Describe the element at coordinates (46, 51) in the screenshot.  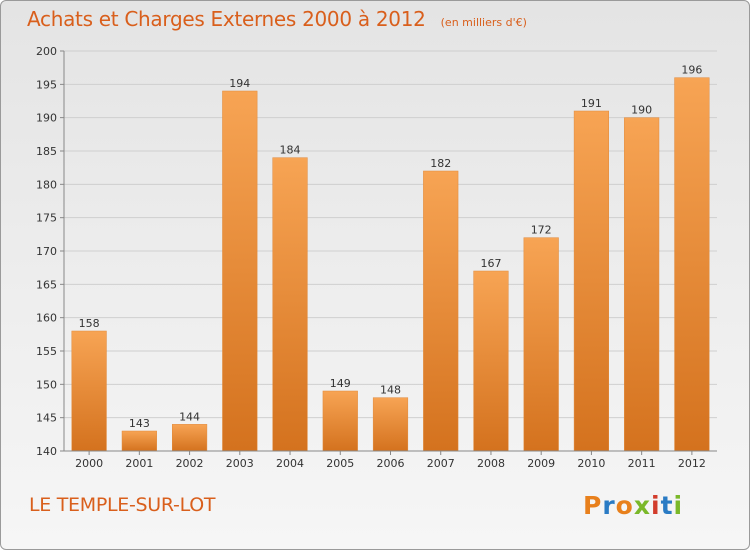
I see `y-tick-label: 200` at that location.